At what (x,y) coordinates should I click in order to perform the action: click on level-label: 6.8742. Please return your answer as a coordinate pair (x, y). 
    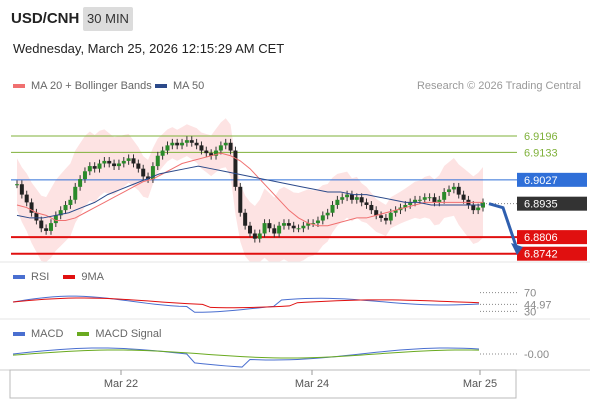
    Looking at the image, I should click on (541, 255).